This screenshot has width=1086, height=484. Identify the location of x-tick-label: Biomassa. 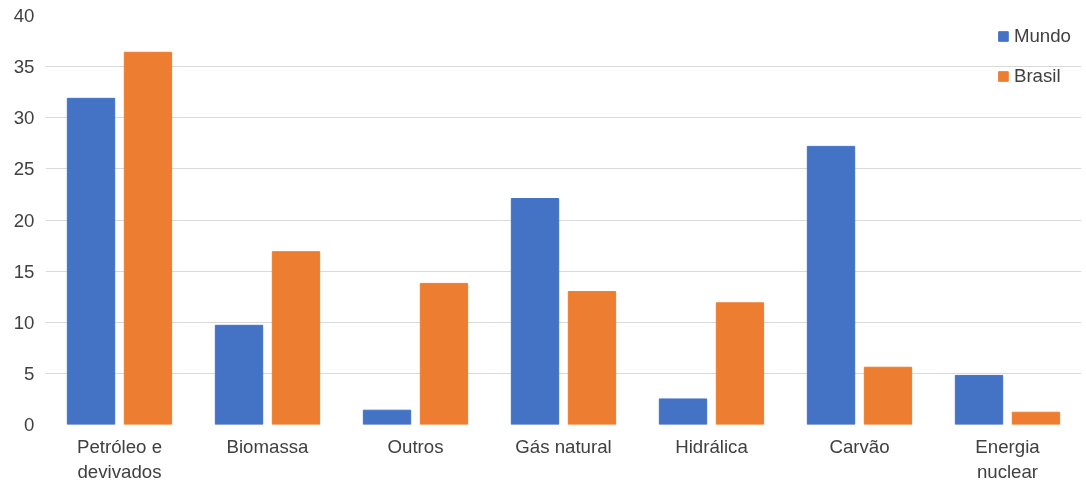
(268, 446).